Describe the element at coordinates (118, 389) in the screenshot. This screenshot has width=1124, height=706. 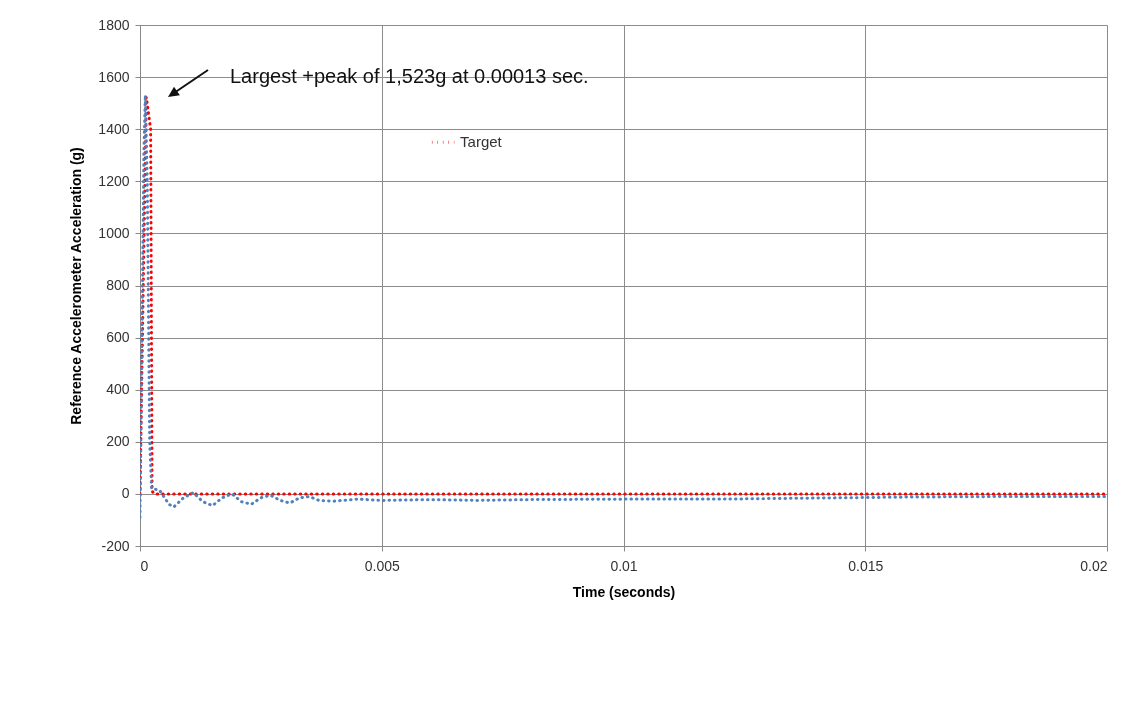
I see `y-tick-label: 400` at that location.